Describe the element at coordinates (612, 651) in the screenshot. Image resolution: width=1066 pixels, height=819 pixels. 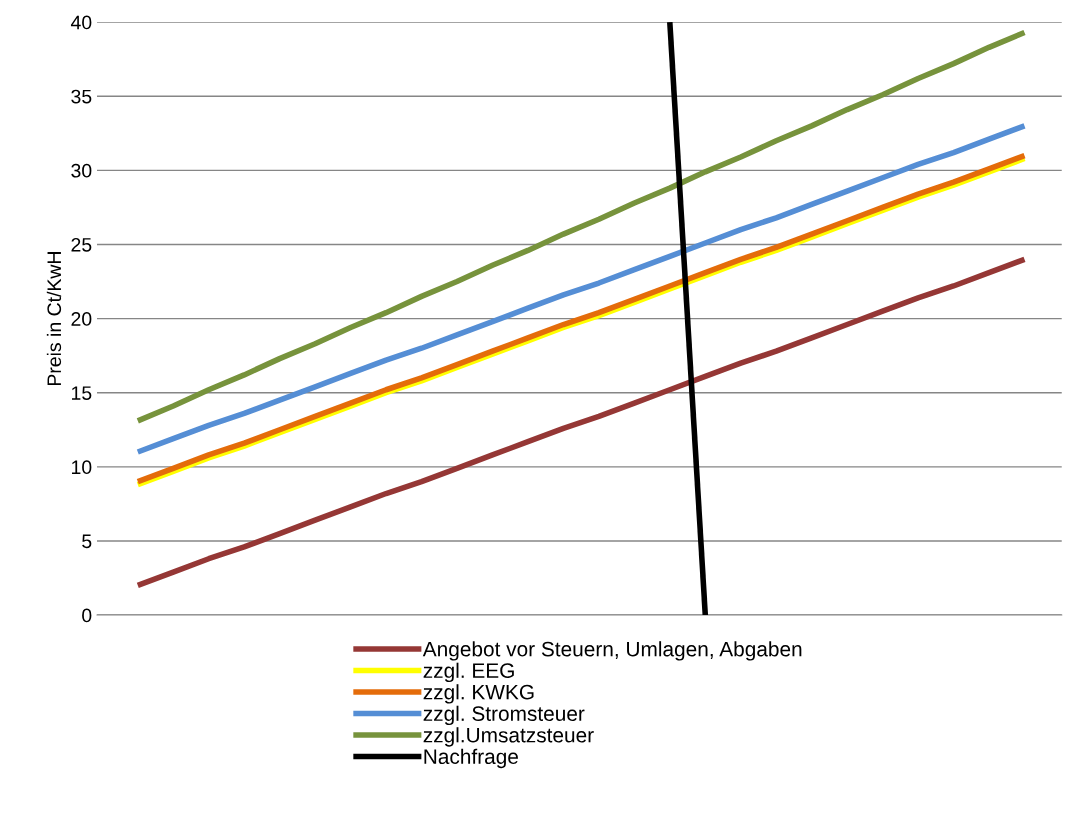
I see `legend-label: Angebot vor Steuern, Umlagen, Abgaben` at that location.